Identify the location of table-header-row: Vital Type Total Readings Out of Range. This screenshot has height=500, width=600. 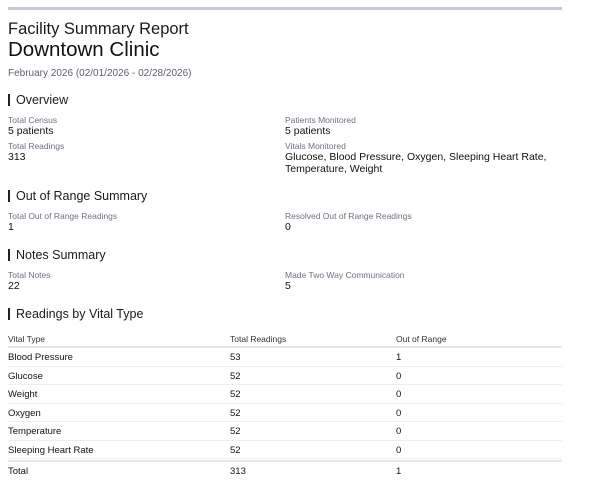
(285, 339).